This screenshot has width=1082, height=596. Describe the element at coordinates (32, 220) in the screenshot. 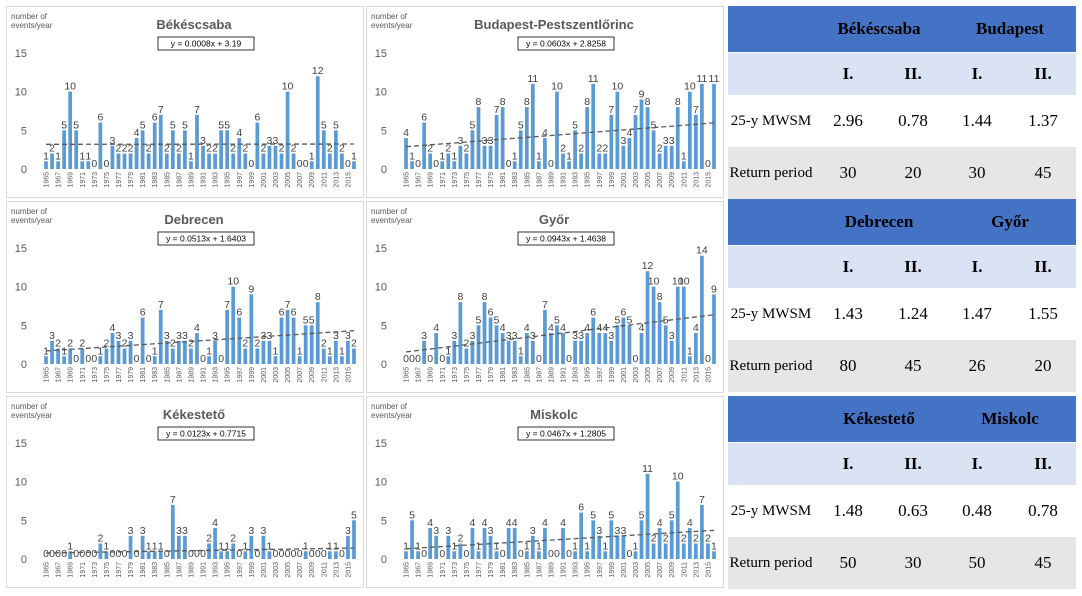

I see `y-axis-label: events/year` at that location.